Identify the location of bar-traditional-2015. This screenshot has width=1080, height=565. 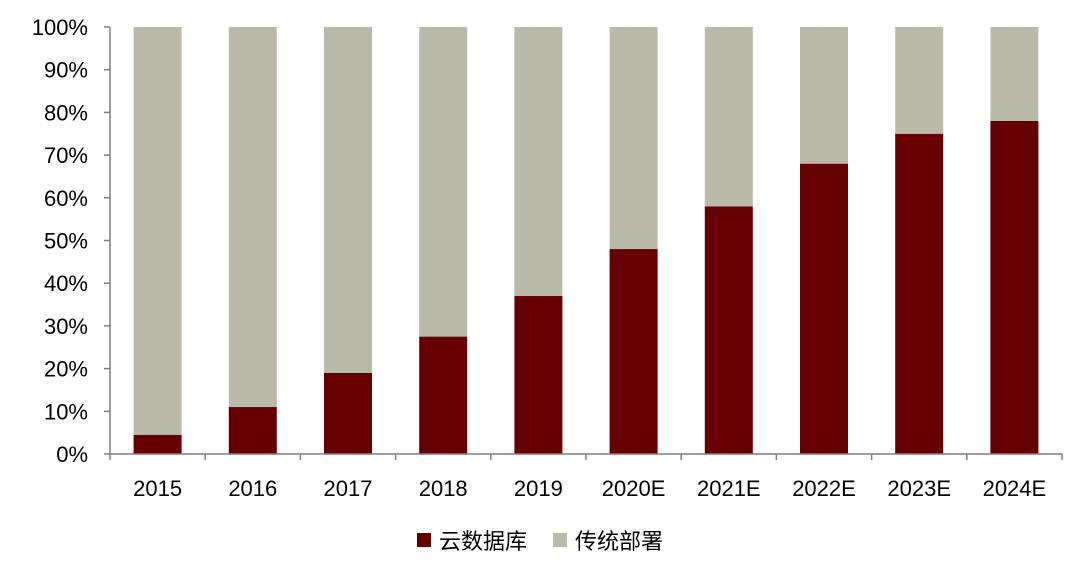
(157, 231).